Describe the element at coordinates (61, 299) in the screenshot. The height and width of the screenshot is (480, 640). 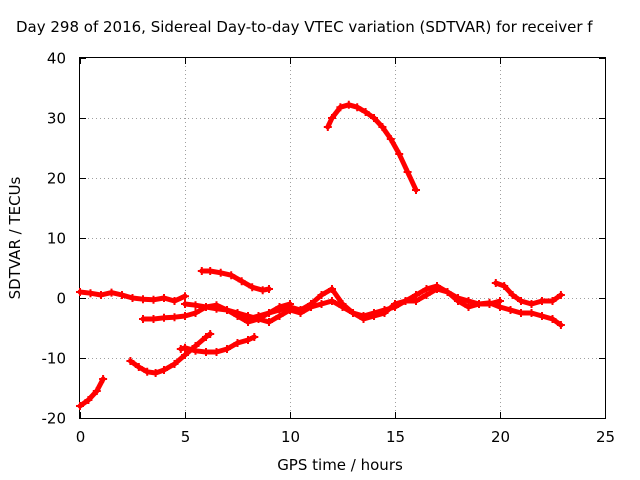
I see `y-tick-label: 0` at that location.